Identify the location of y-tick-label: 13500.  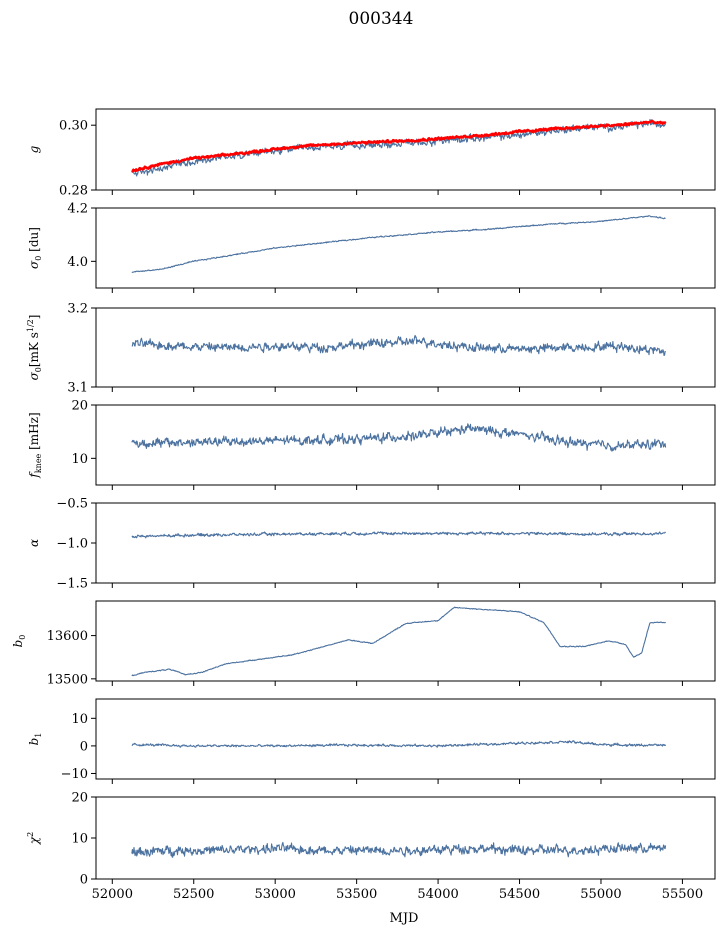
(67, 679).